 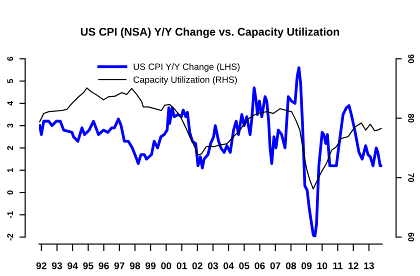 I want to click on y-tick-label: -1, so click(x=10, y=214).